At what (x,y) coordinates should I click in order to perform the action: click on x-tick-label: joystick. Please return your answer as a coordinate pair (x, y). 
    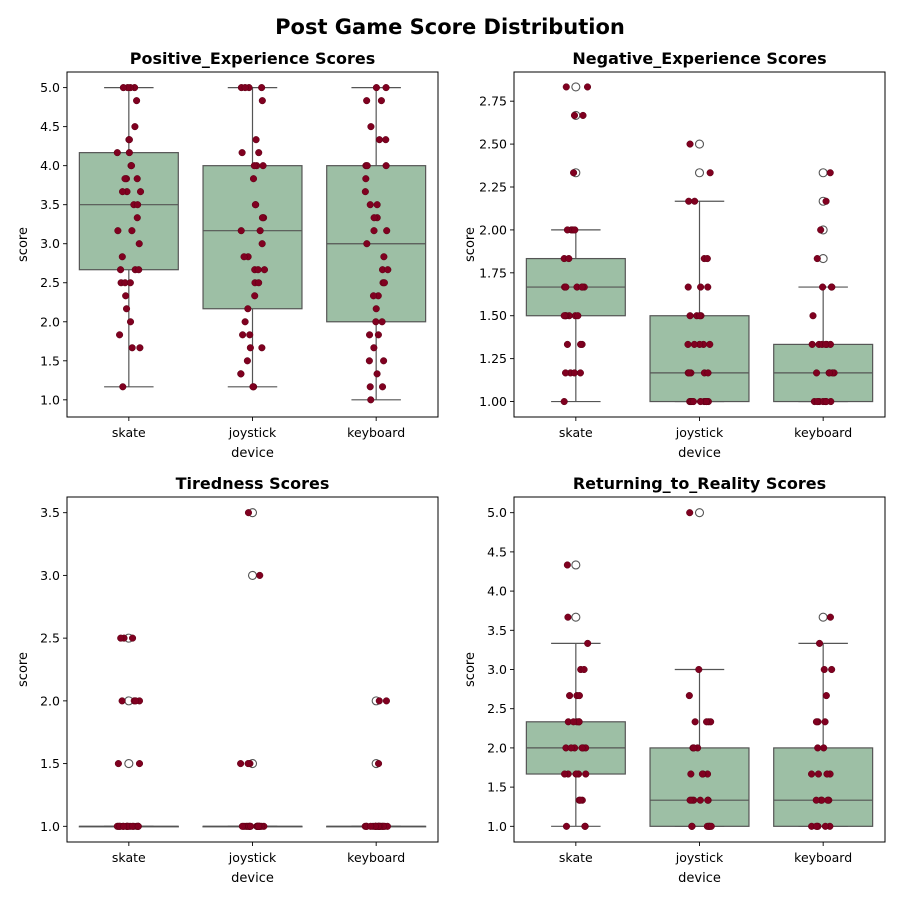
    Looking at the image, I should click on (252, 432).